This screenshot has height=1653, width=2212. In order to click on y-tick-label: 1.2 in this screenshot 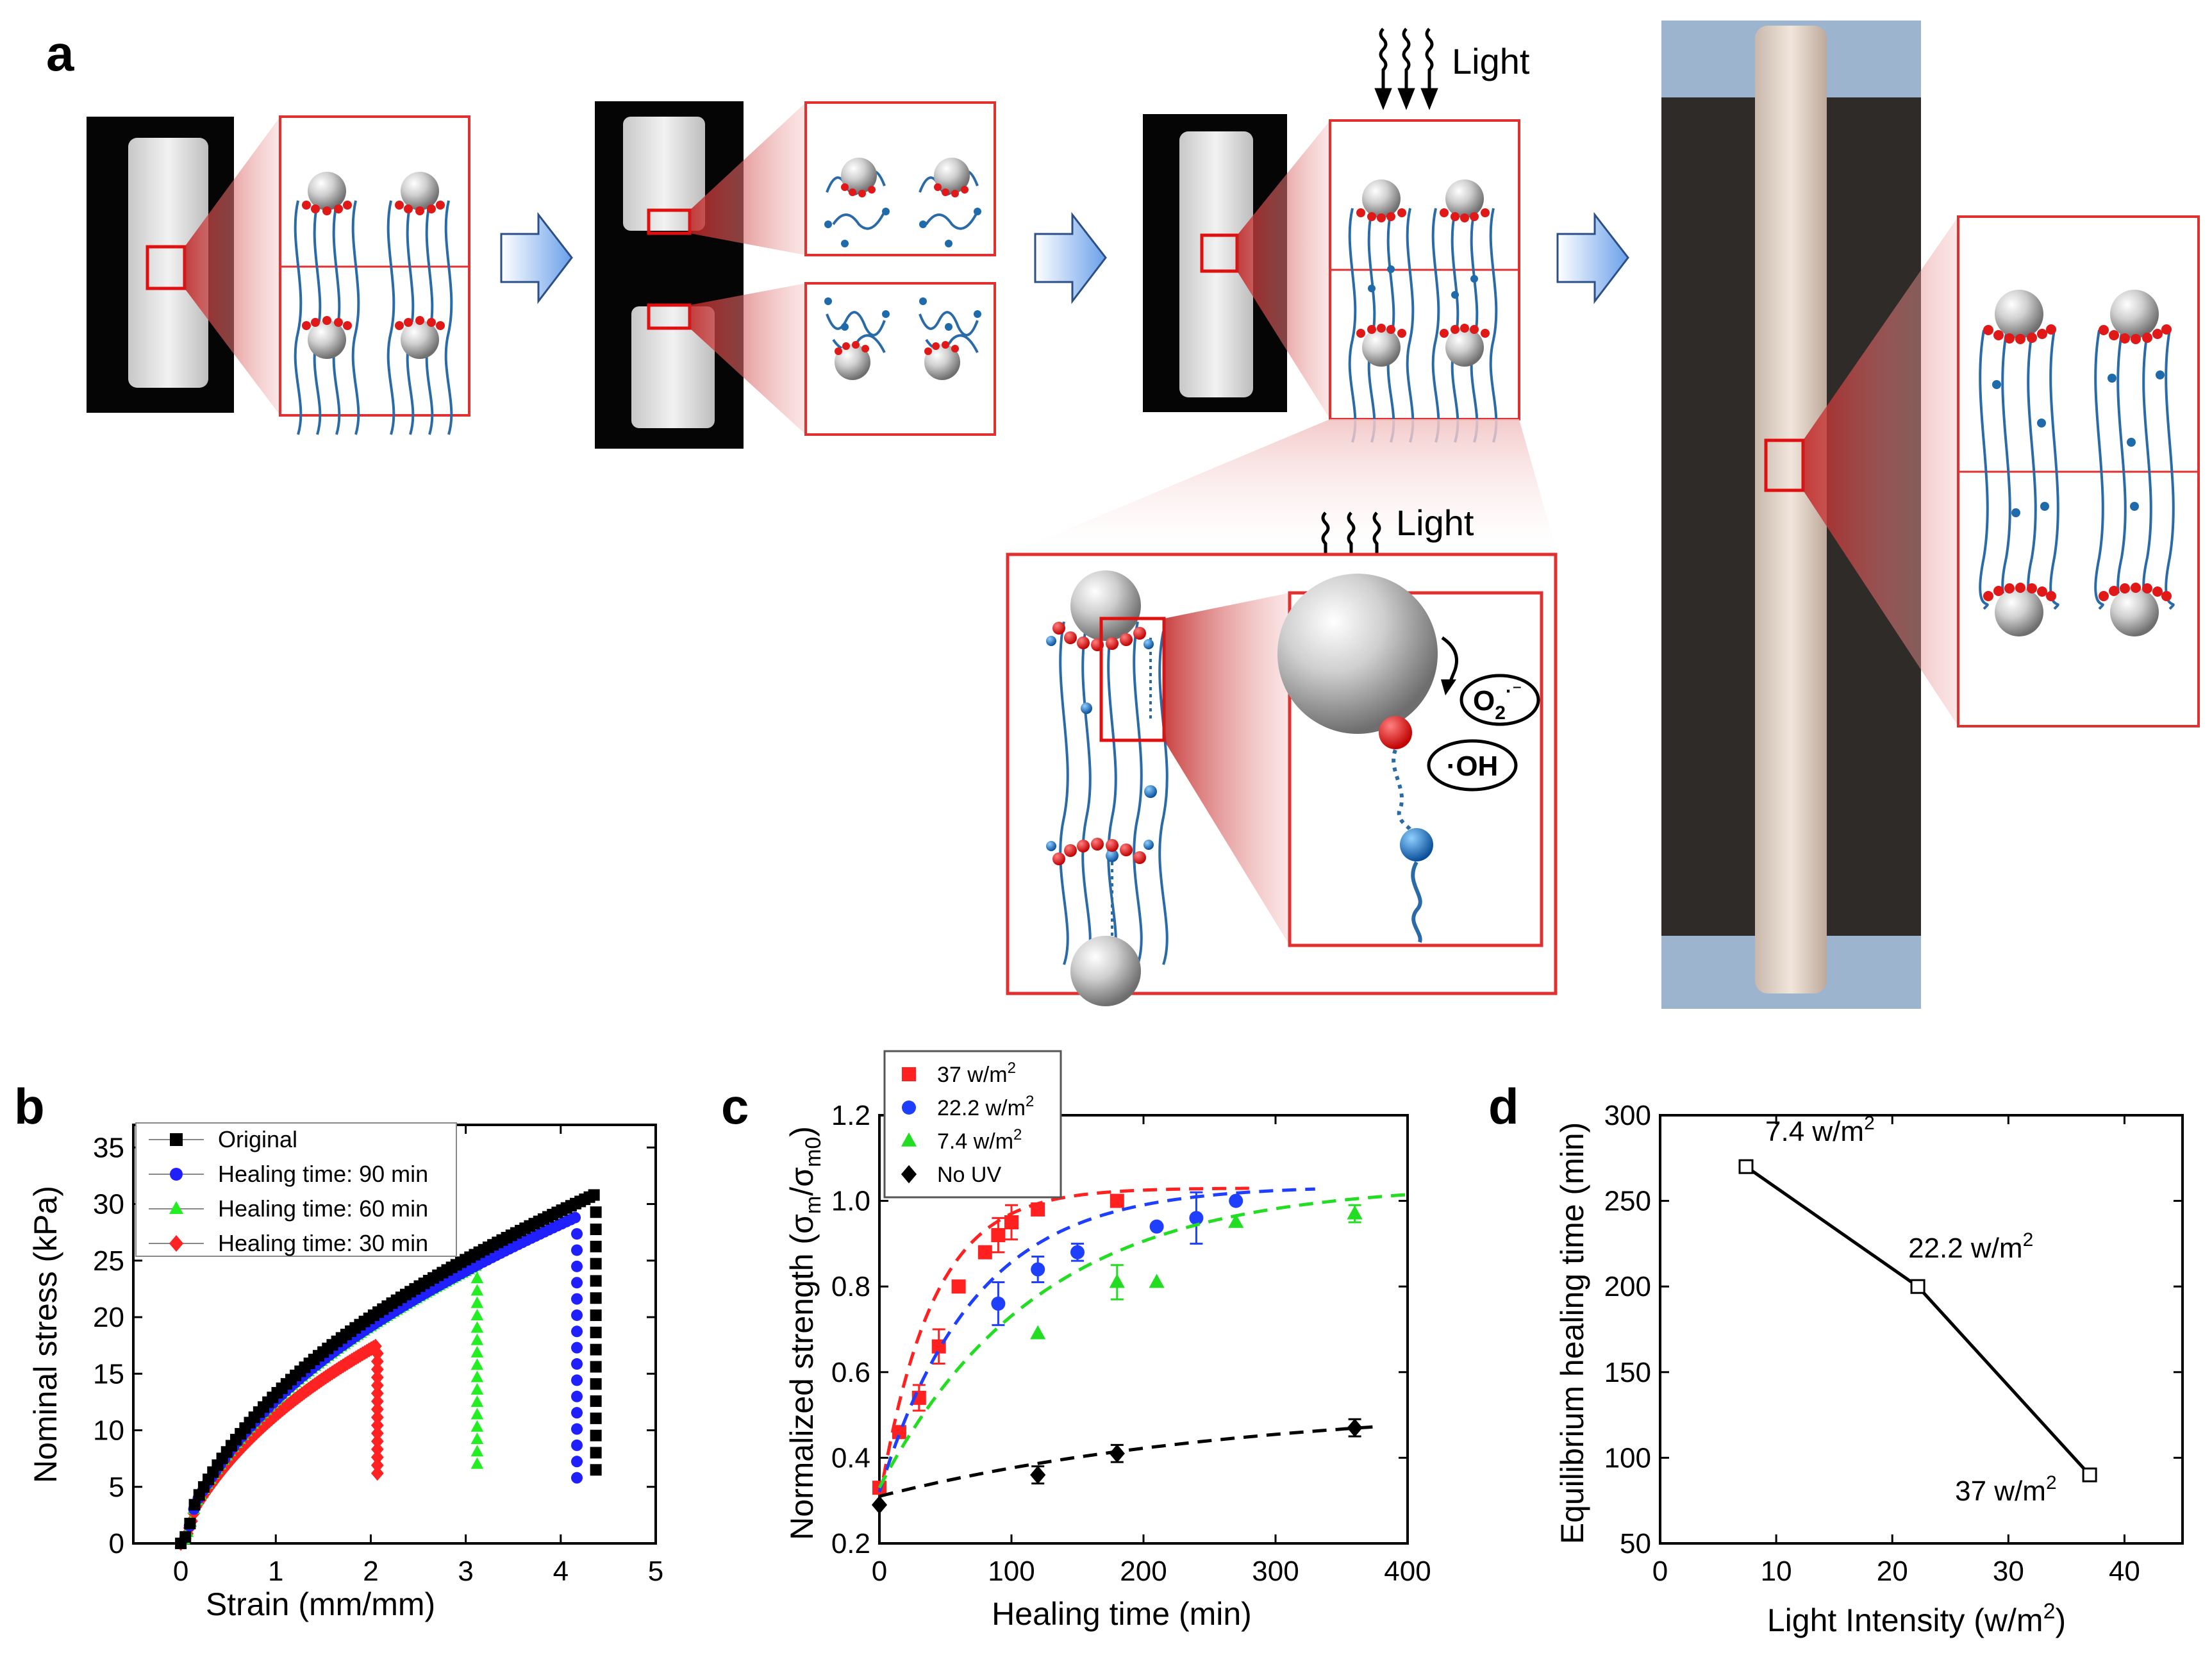, I will do `click(850, 1115)`.